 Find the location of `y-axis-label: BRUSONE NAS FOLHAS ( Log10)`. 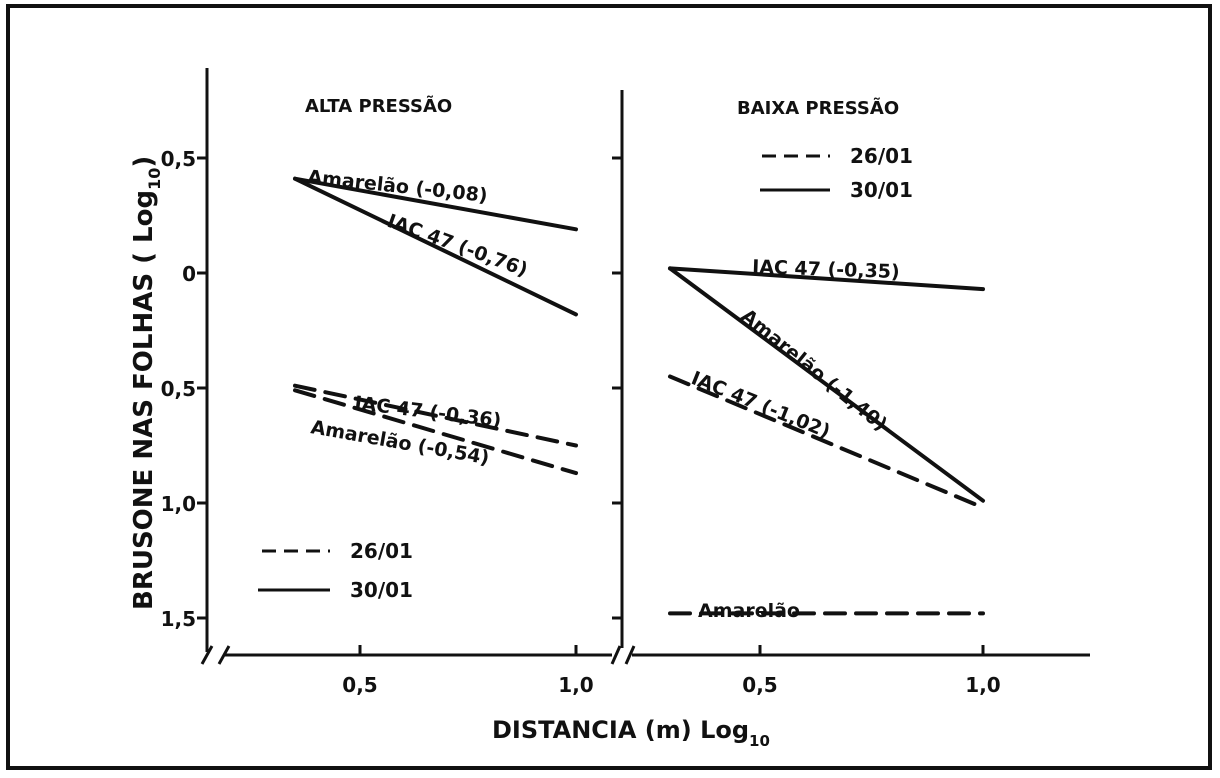

y-axis-label: BRUSONE NAS FOLHAS ( Log10) is located at coordinates (146, 383).